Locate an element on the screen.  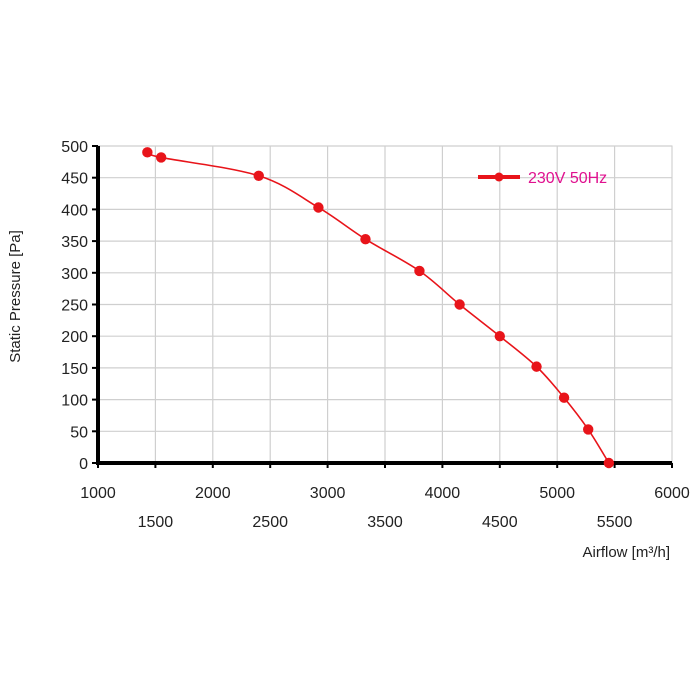
y-tick-label: 450 is located at coordinates (74, 179).